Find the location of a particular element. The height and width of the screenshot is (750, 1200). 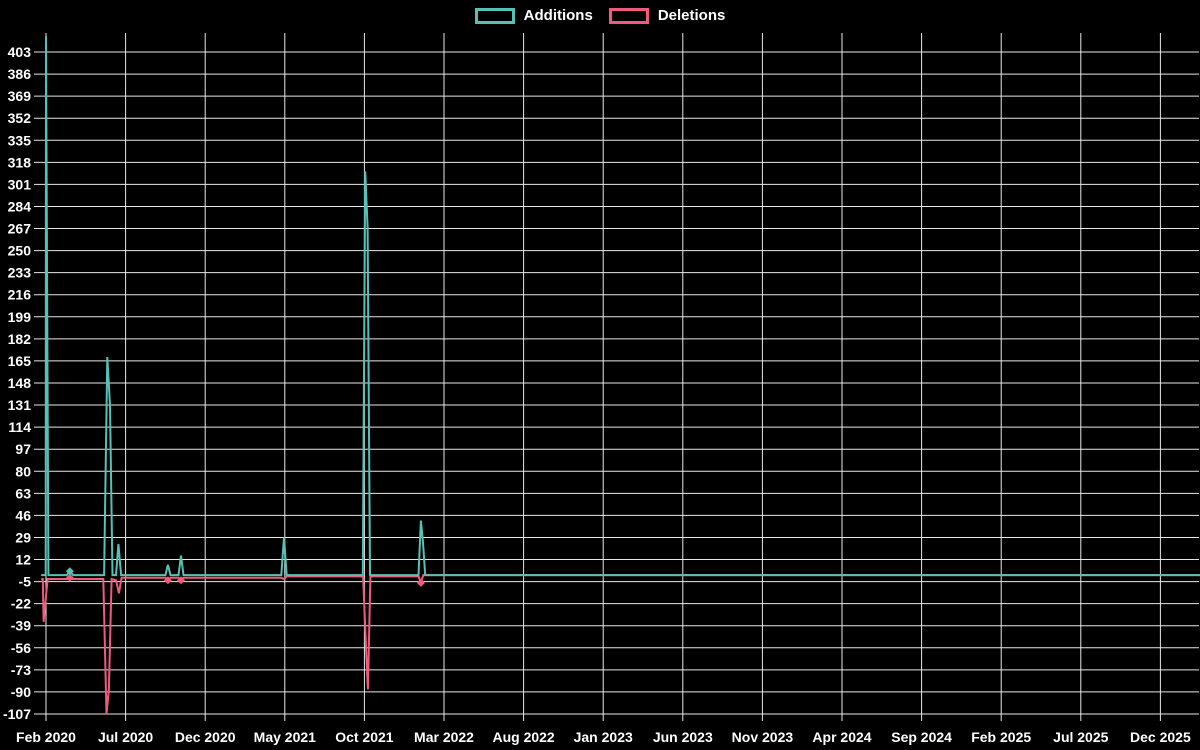

y-tick-label: 165 is located at coordinates (20, 361).